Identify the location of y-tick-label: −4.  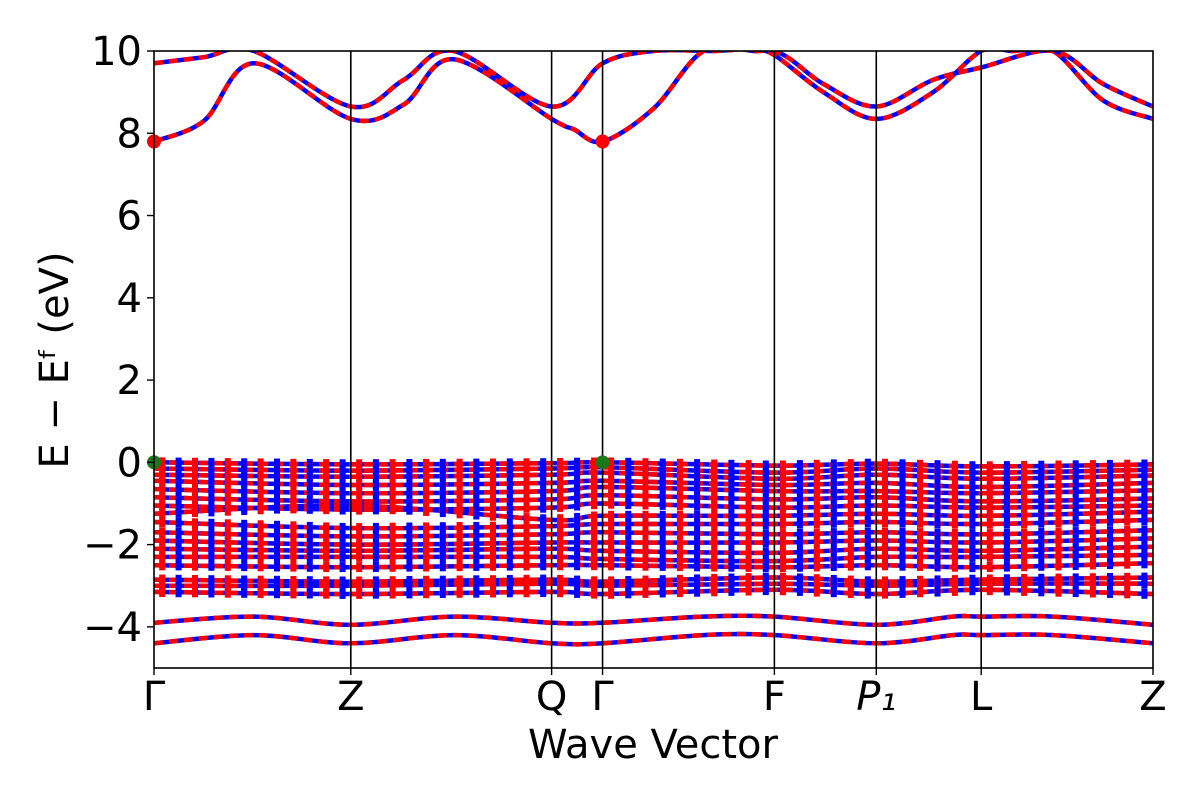
(112, 628).